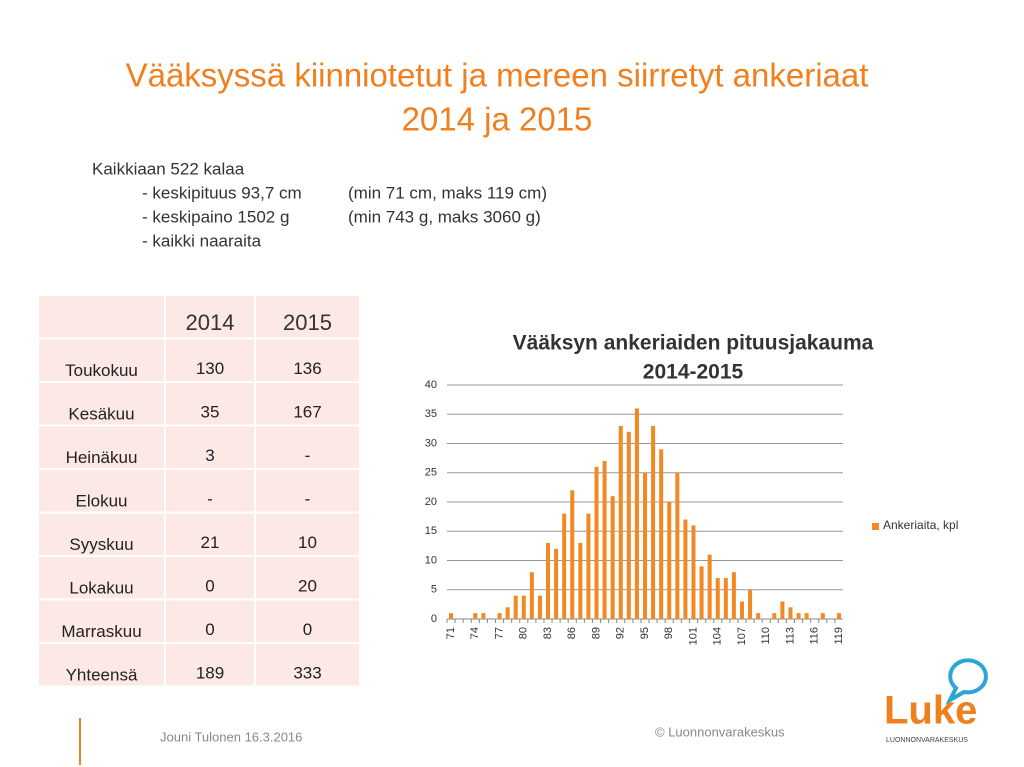  What do you see at coordinates (434, 590) in the screenshot?
I see `y-tick-label: 5` at bounding box center [434, 590].